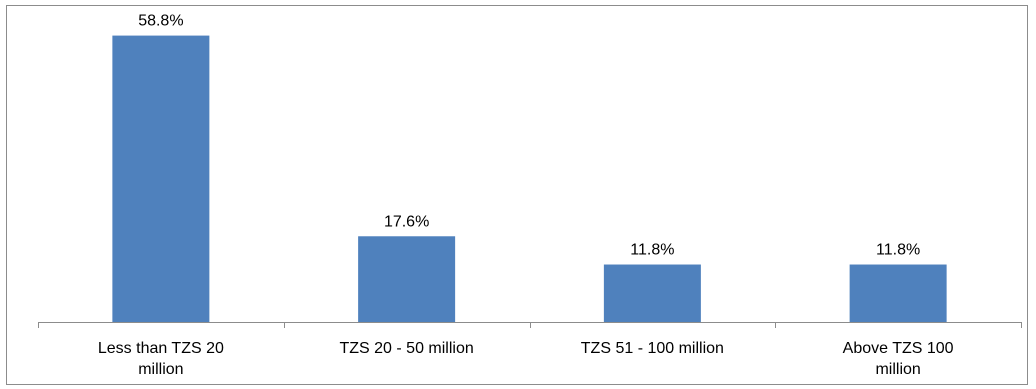  Describe the element at coordinates (898, 348) in the screenshot. I see `category-label: Above TZS 100` at that location.